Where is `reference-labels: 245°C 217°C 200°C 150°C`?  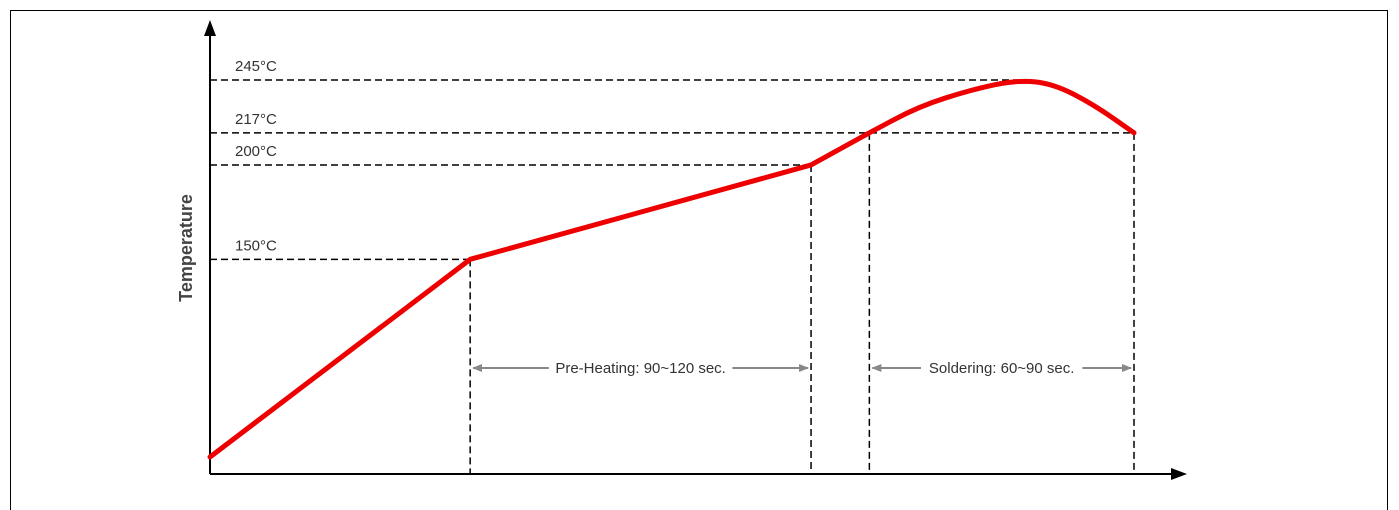 reference-labels: 245°C 217°C 200°C 150°C is located at coordinates (256, 156).